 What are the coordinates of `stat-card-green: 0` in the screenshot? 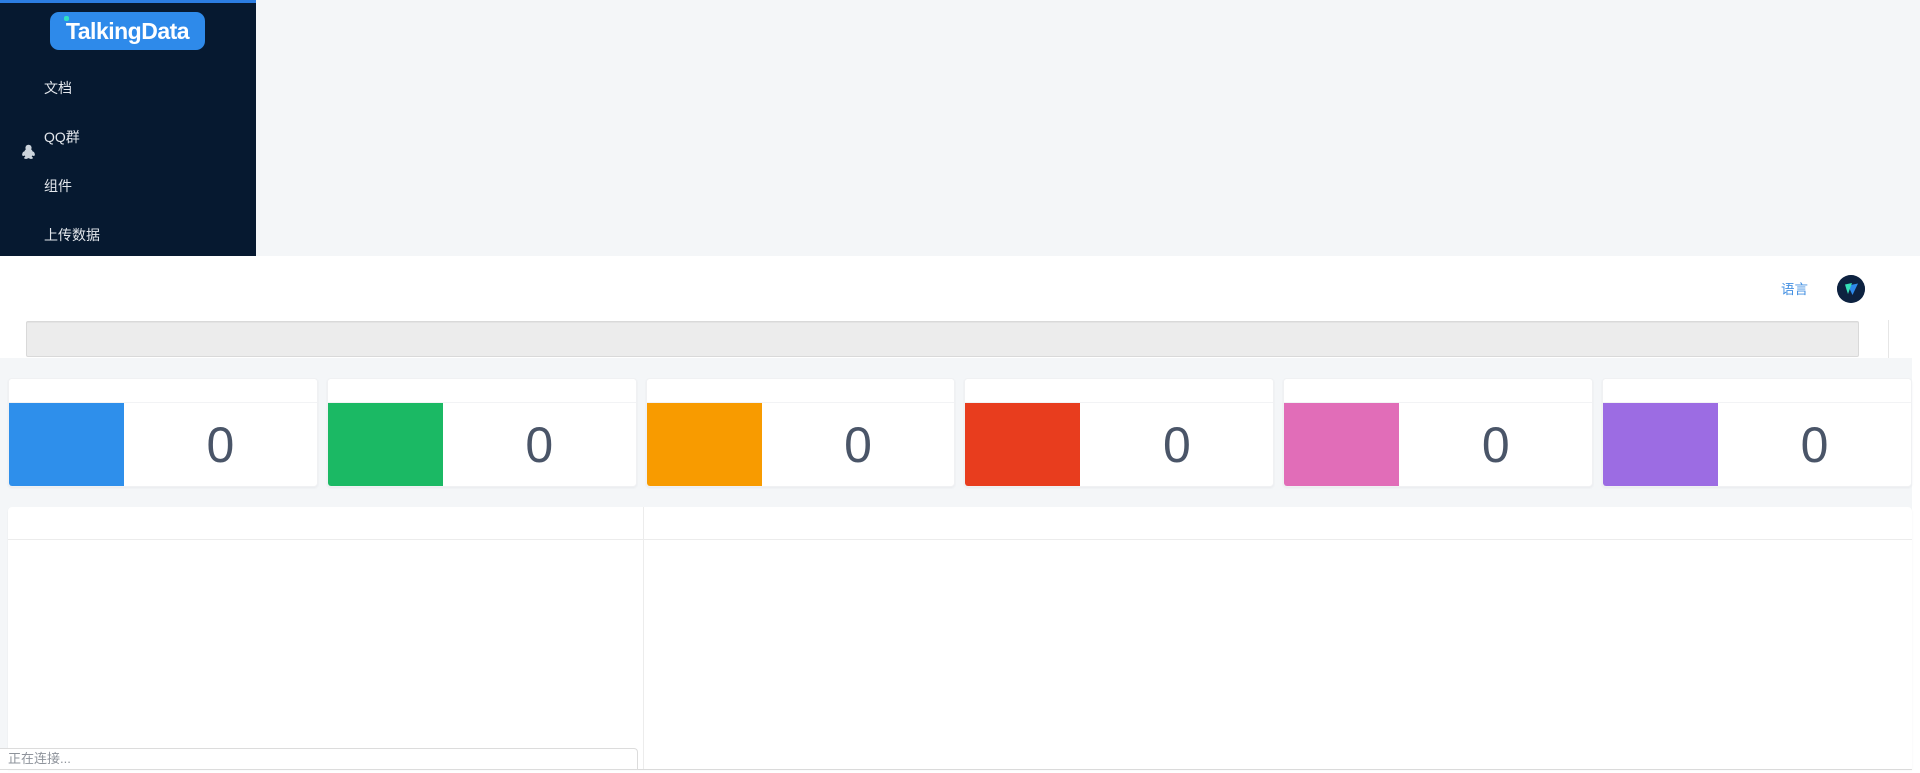 It's located at (481, 432).